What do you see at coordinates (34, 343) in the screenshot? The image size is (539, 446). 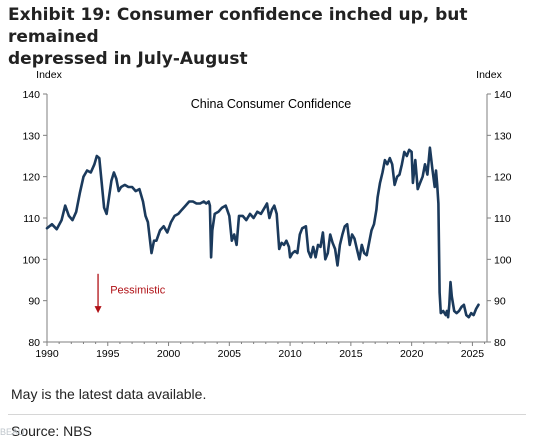 I see `y-tick-label-left: 80` at bounding box center [34, 343].